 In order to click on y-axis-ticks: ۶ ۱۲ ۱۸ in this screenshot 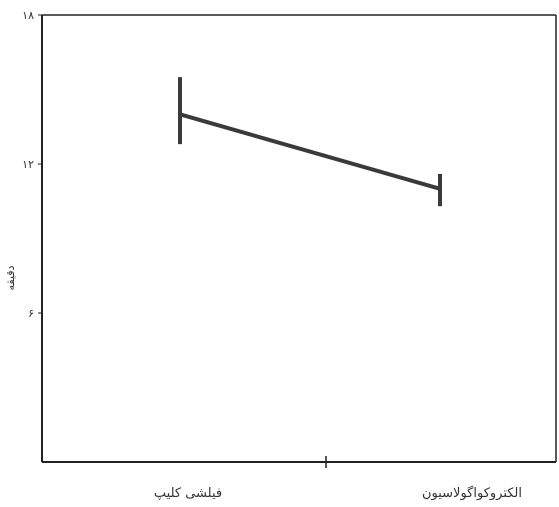, I will do `click(32, 164)`.